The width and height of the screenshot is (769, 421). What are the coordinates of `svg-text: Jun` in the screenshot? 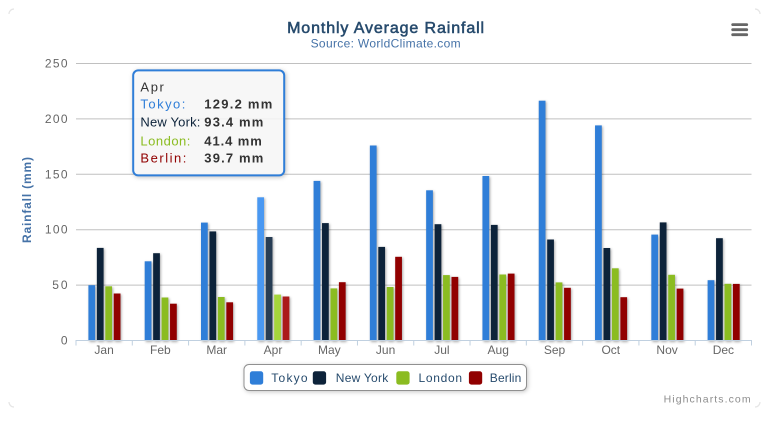 It's located at (385, 350).